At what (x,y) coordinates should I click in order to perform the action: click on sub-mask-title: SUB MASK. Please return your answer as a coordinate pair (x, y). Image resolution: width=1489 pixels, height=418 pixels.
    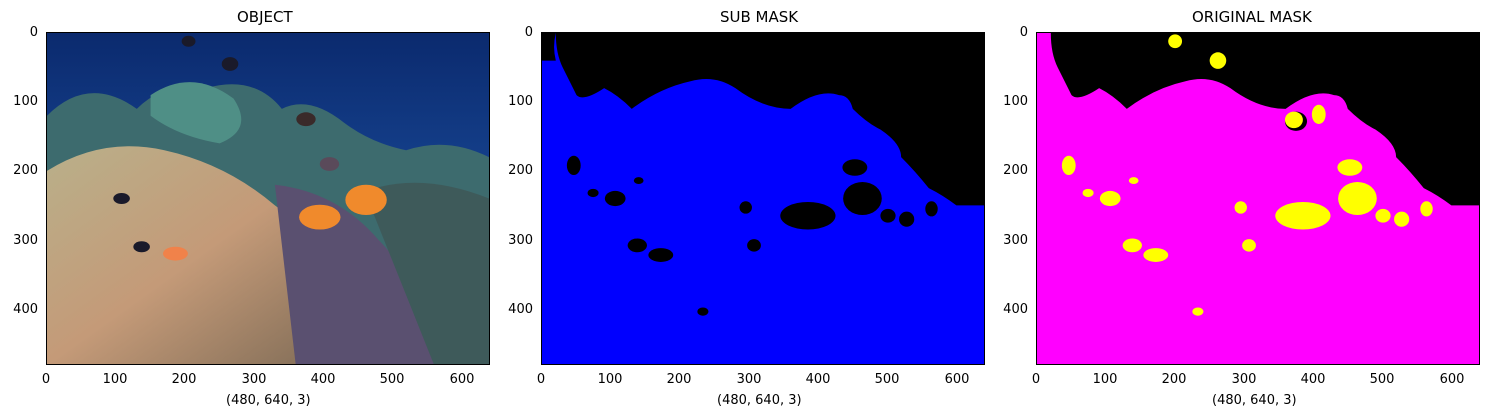
    Looking at the image, I should click on (759, 17).